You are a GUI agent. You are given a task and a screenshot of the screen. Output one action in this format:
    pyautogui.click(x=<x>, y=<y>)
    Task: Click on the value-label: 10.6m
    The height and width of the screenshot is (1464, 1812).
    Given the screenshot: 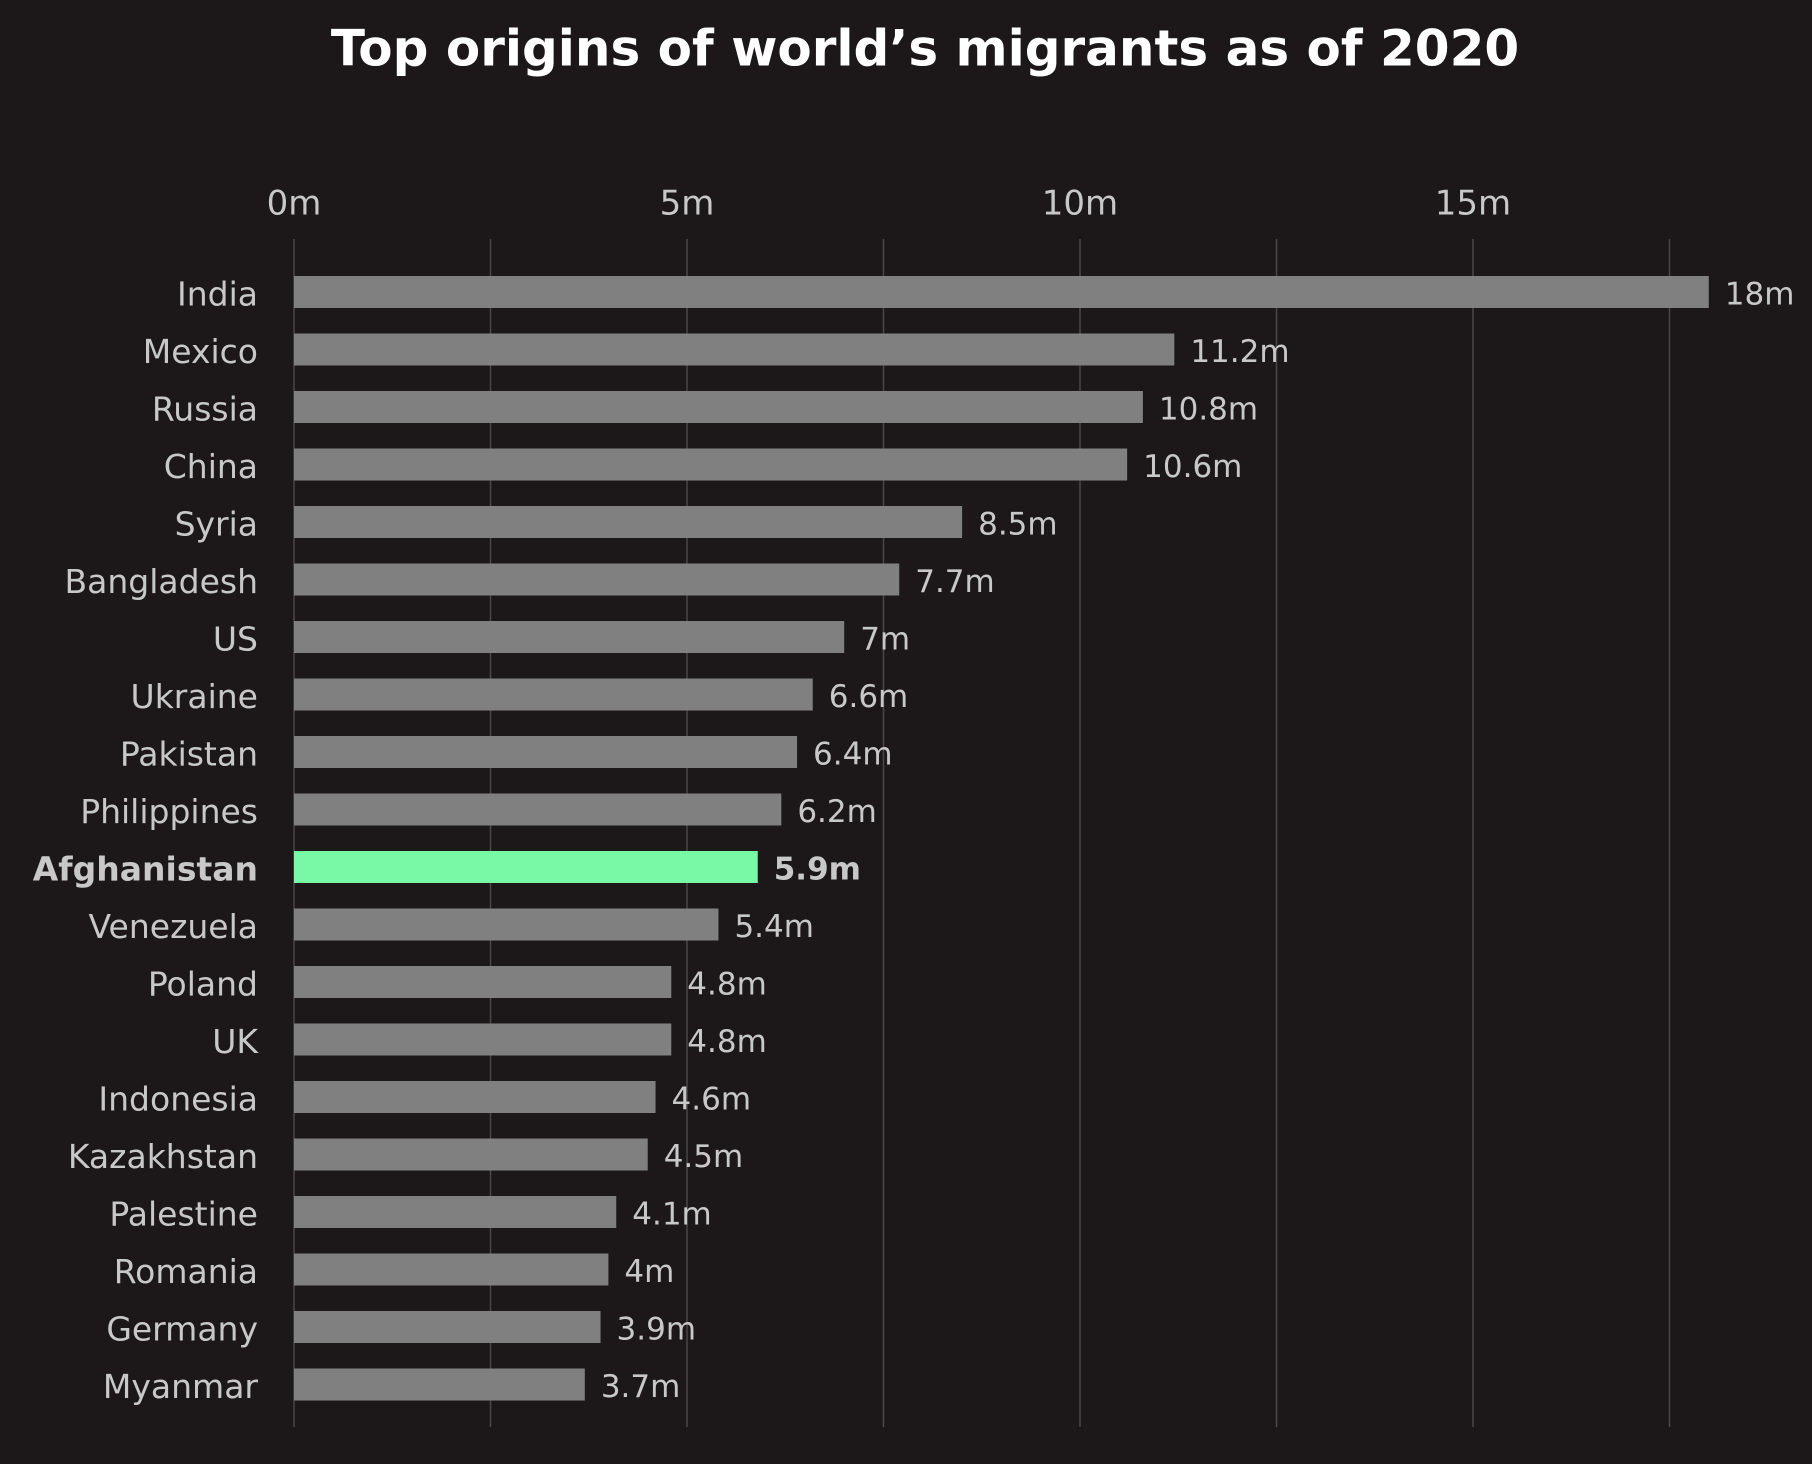 What is the action you would take?
    pyautogui.click(x=1192, y=467)
    